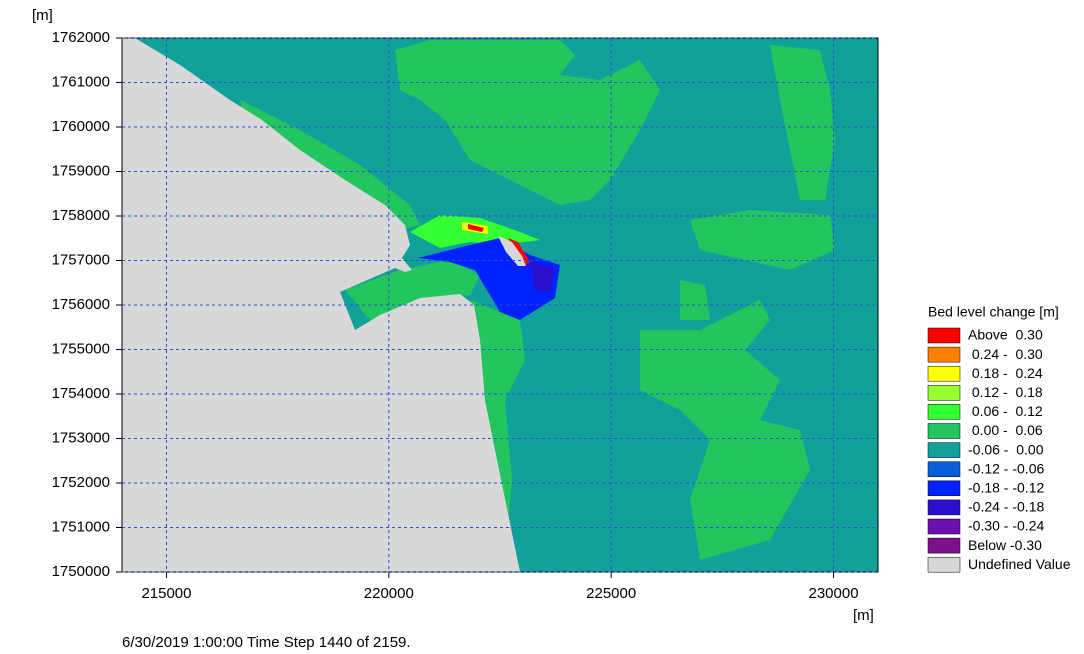  What do you see at coordinates (81, 37) in the screenshot?
I see `y-tick-label: 1762000` at bounding box center [81, 37].